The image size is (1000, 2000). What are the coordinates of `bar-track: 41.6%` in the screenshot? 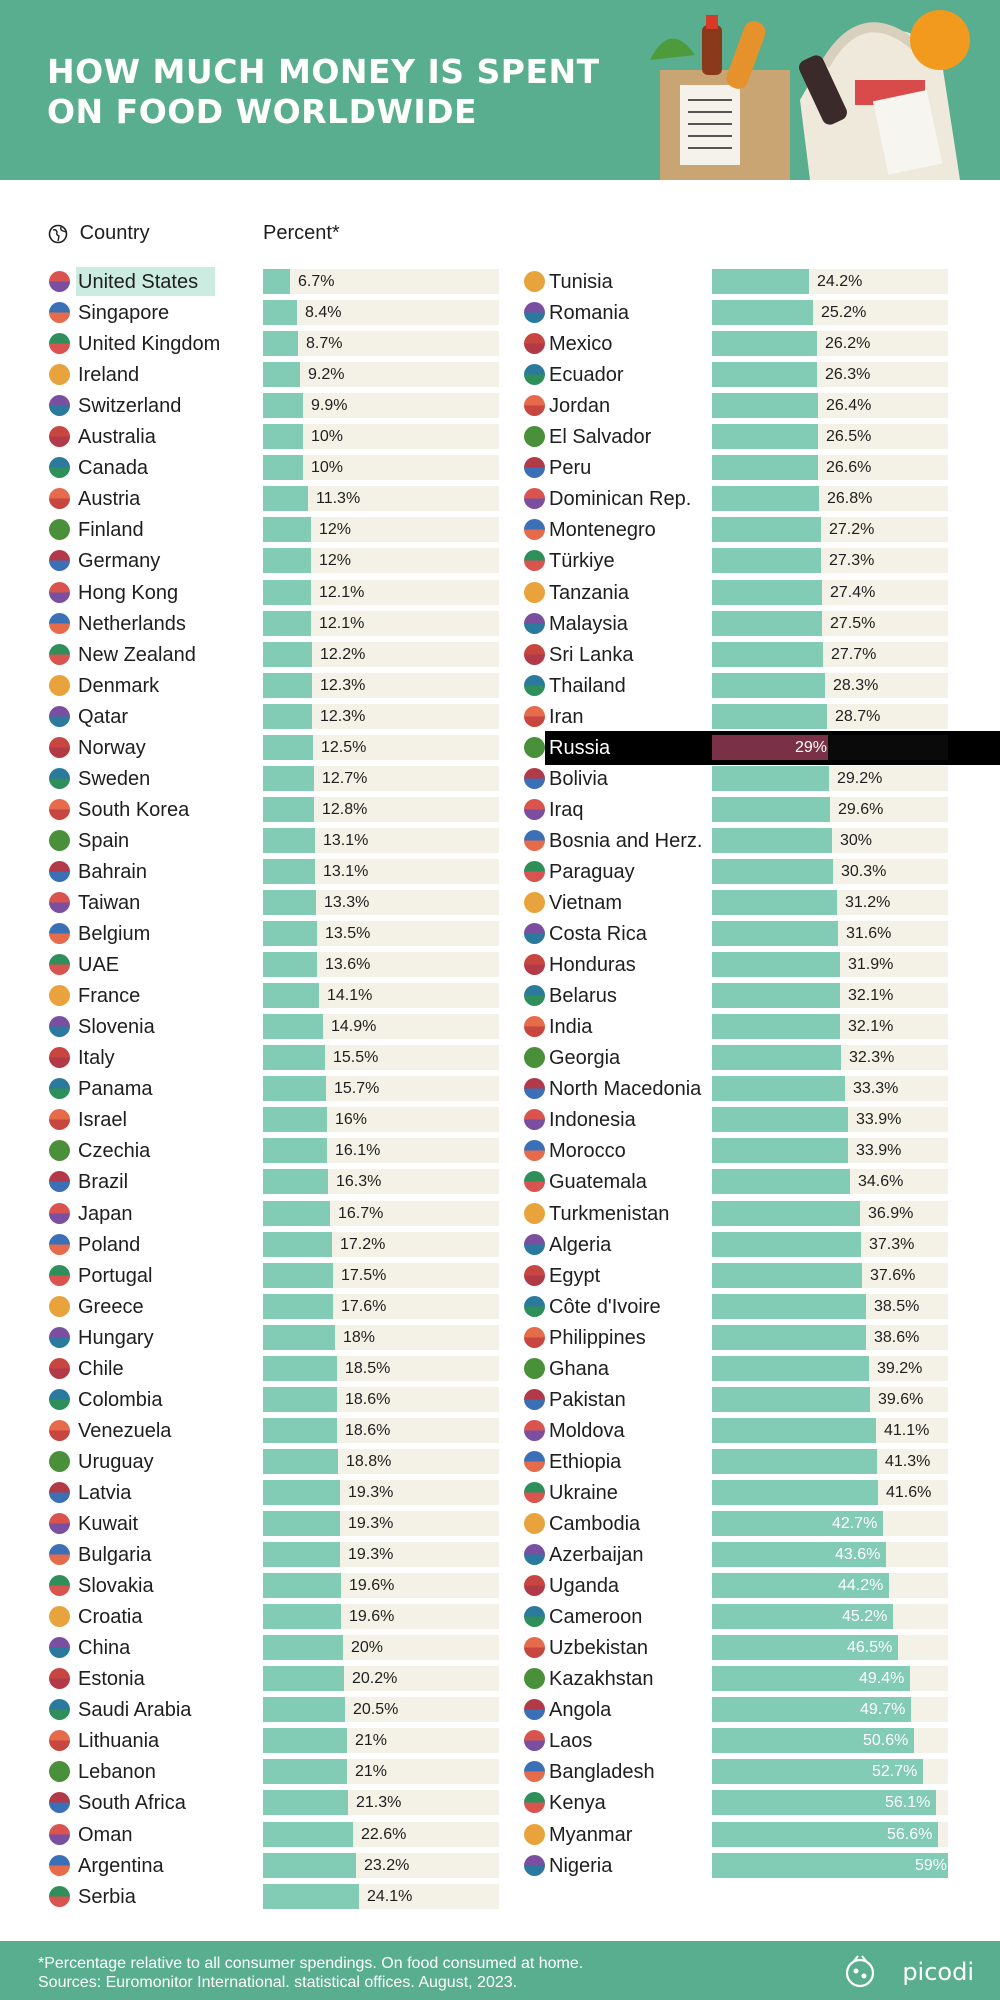 It's located at (830, 1492).